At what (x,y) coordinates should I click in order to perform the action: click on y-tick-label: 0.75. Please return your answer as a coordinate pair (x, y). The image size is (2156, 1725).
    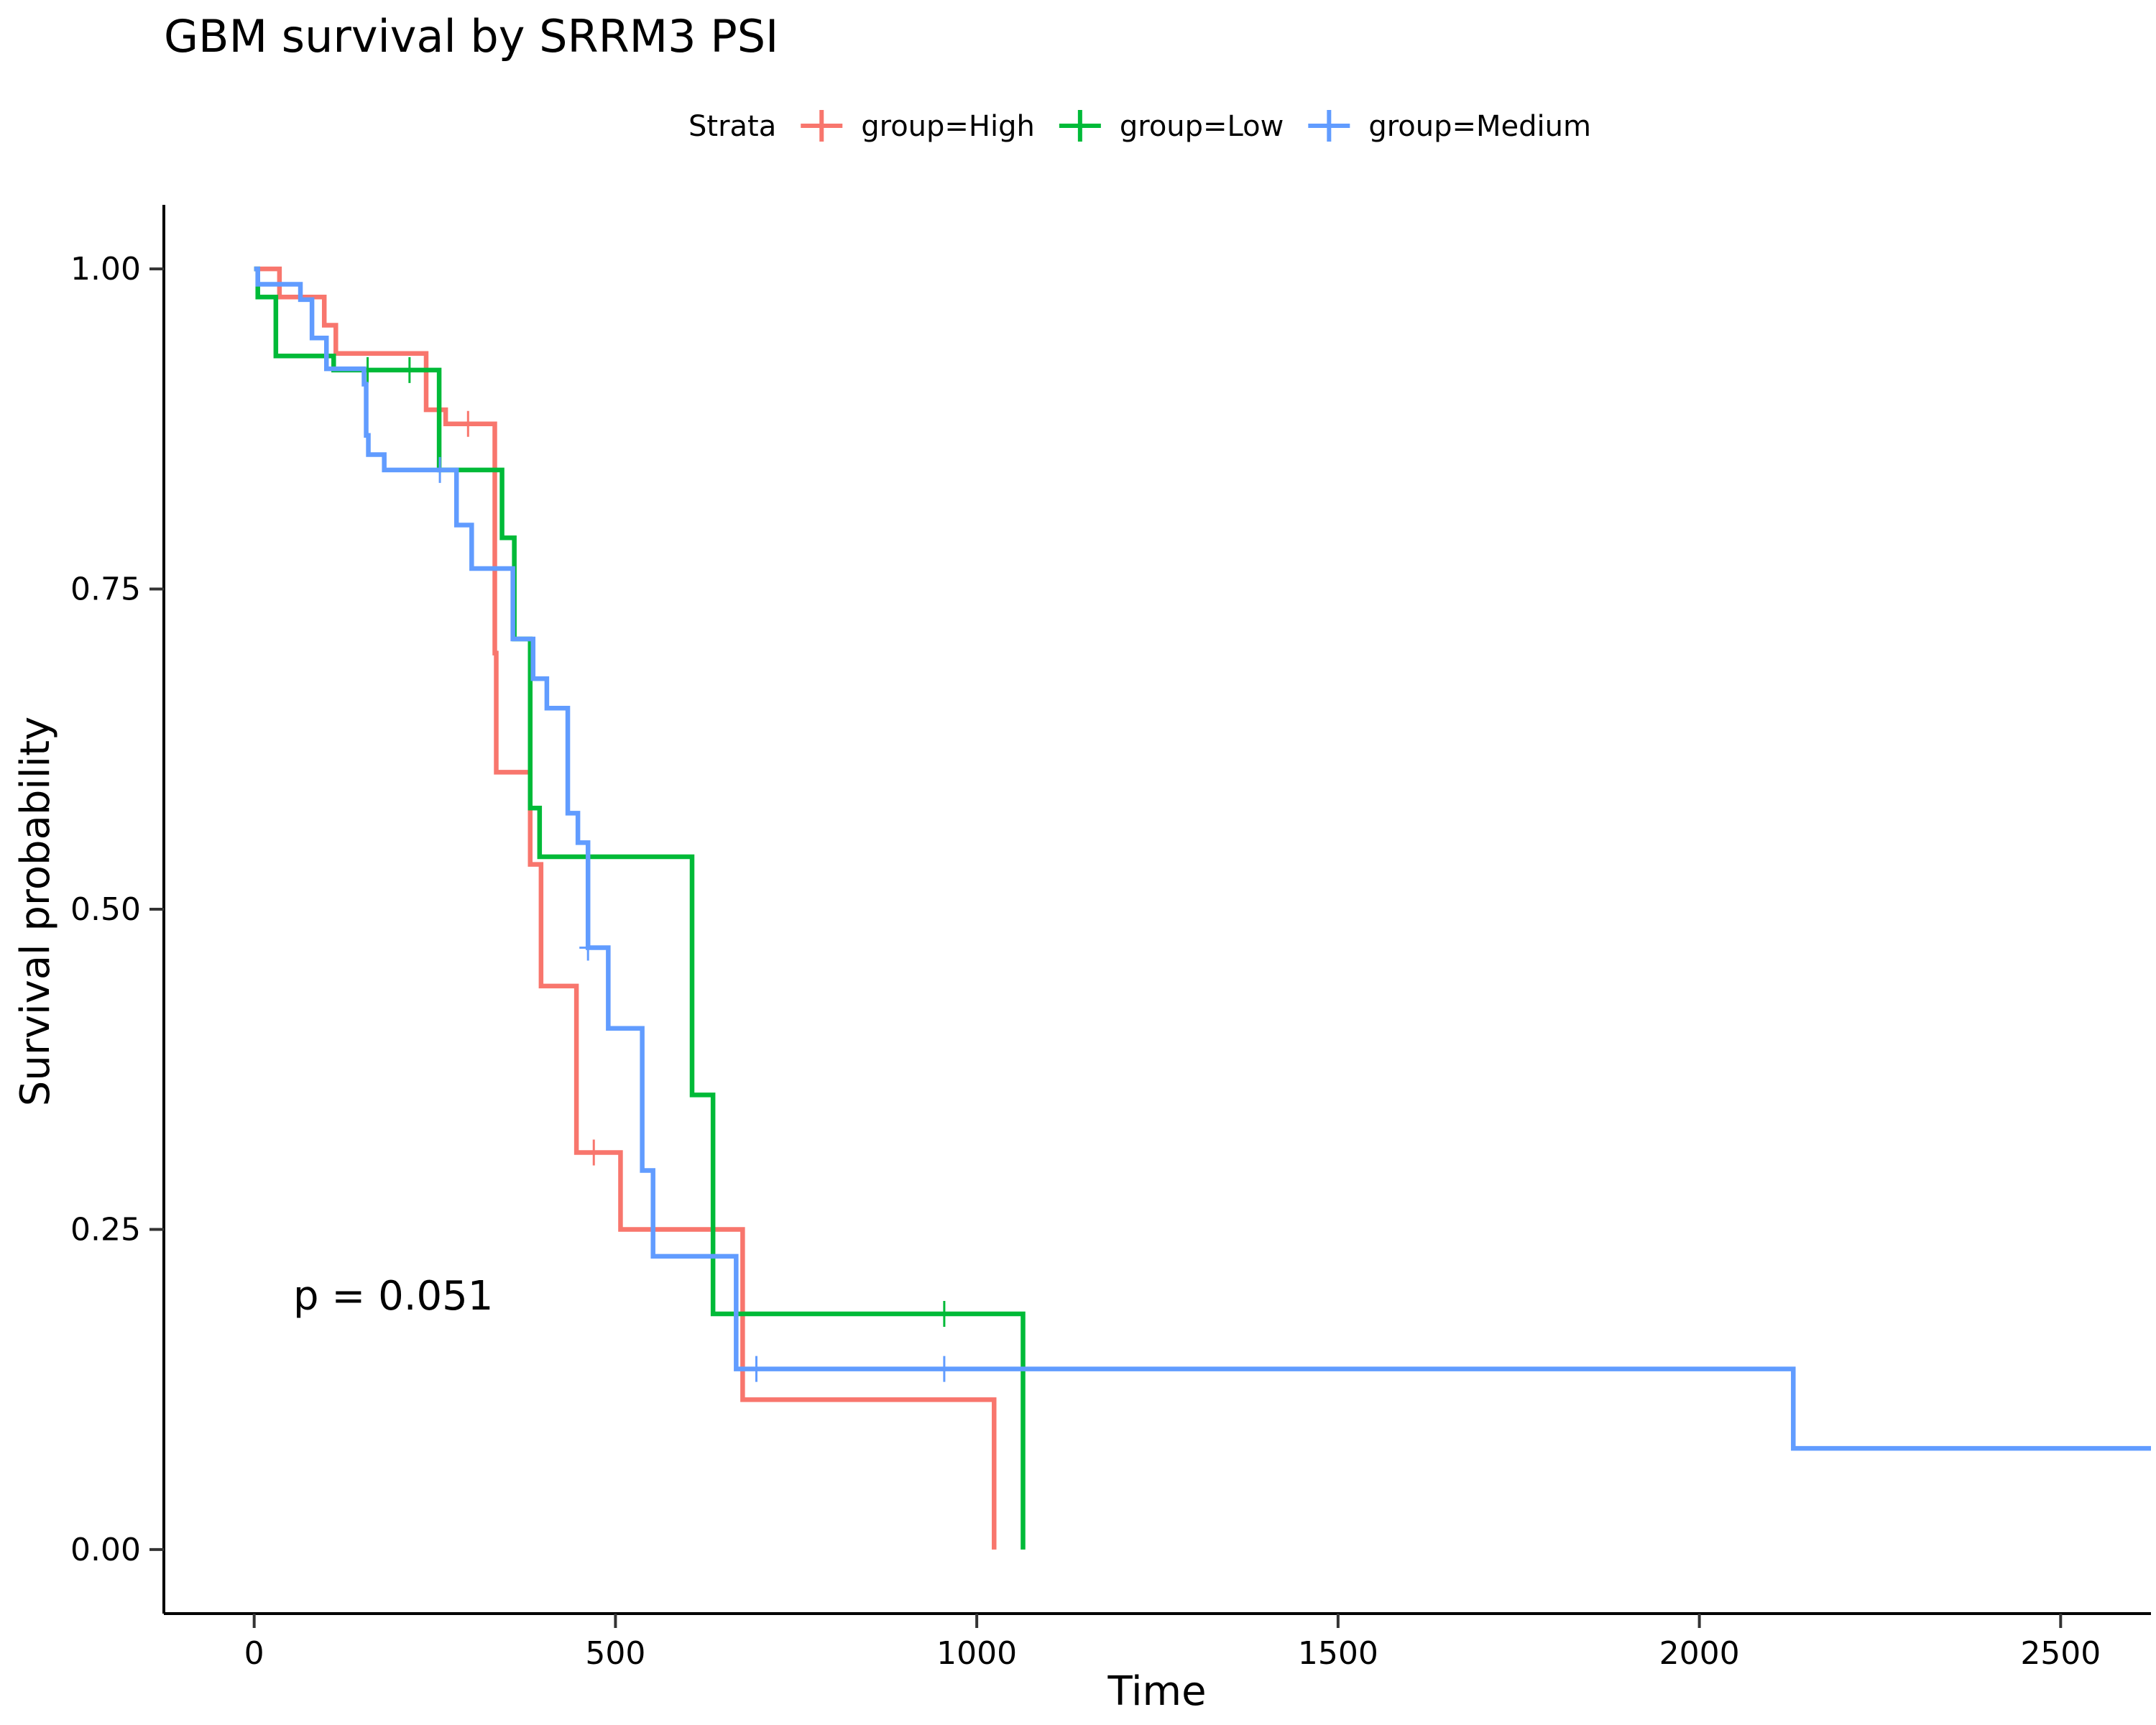
    Looking at the image, I should click on (106, 589).